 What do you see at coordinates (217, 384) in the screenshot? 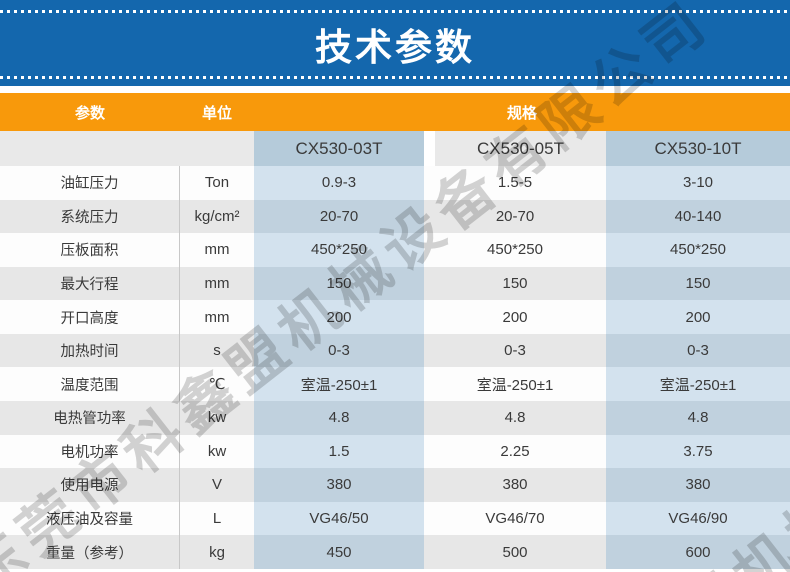
I see `row-unit: ℃` at bounding box center [217, 384].